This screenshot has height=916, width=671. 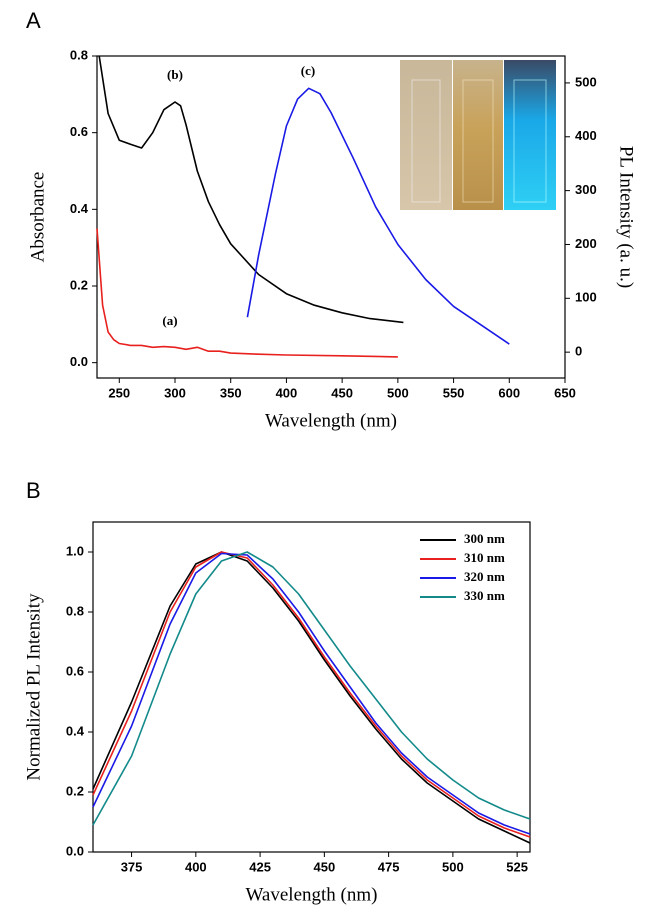 What do you see at coordinates (586, 189) in the screenshot?
I see `y2-tick-label: 300` at bounding box center [586, 189].